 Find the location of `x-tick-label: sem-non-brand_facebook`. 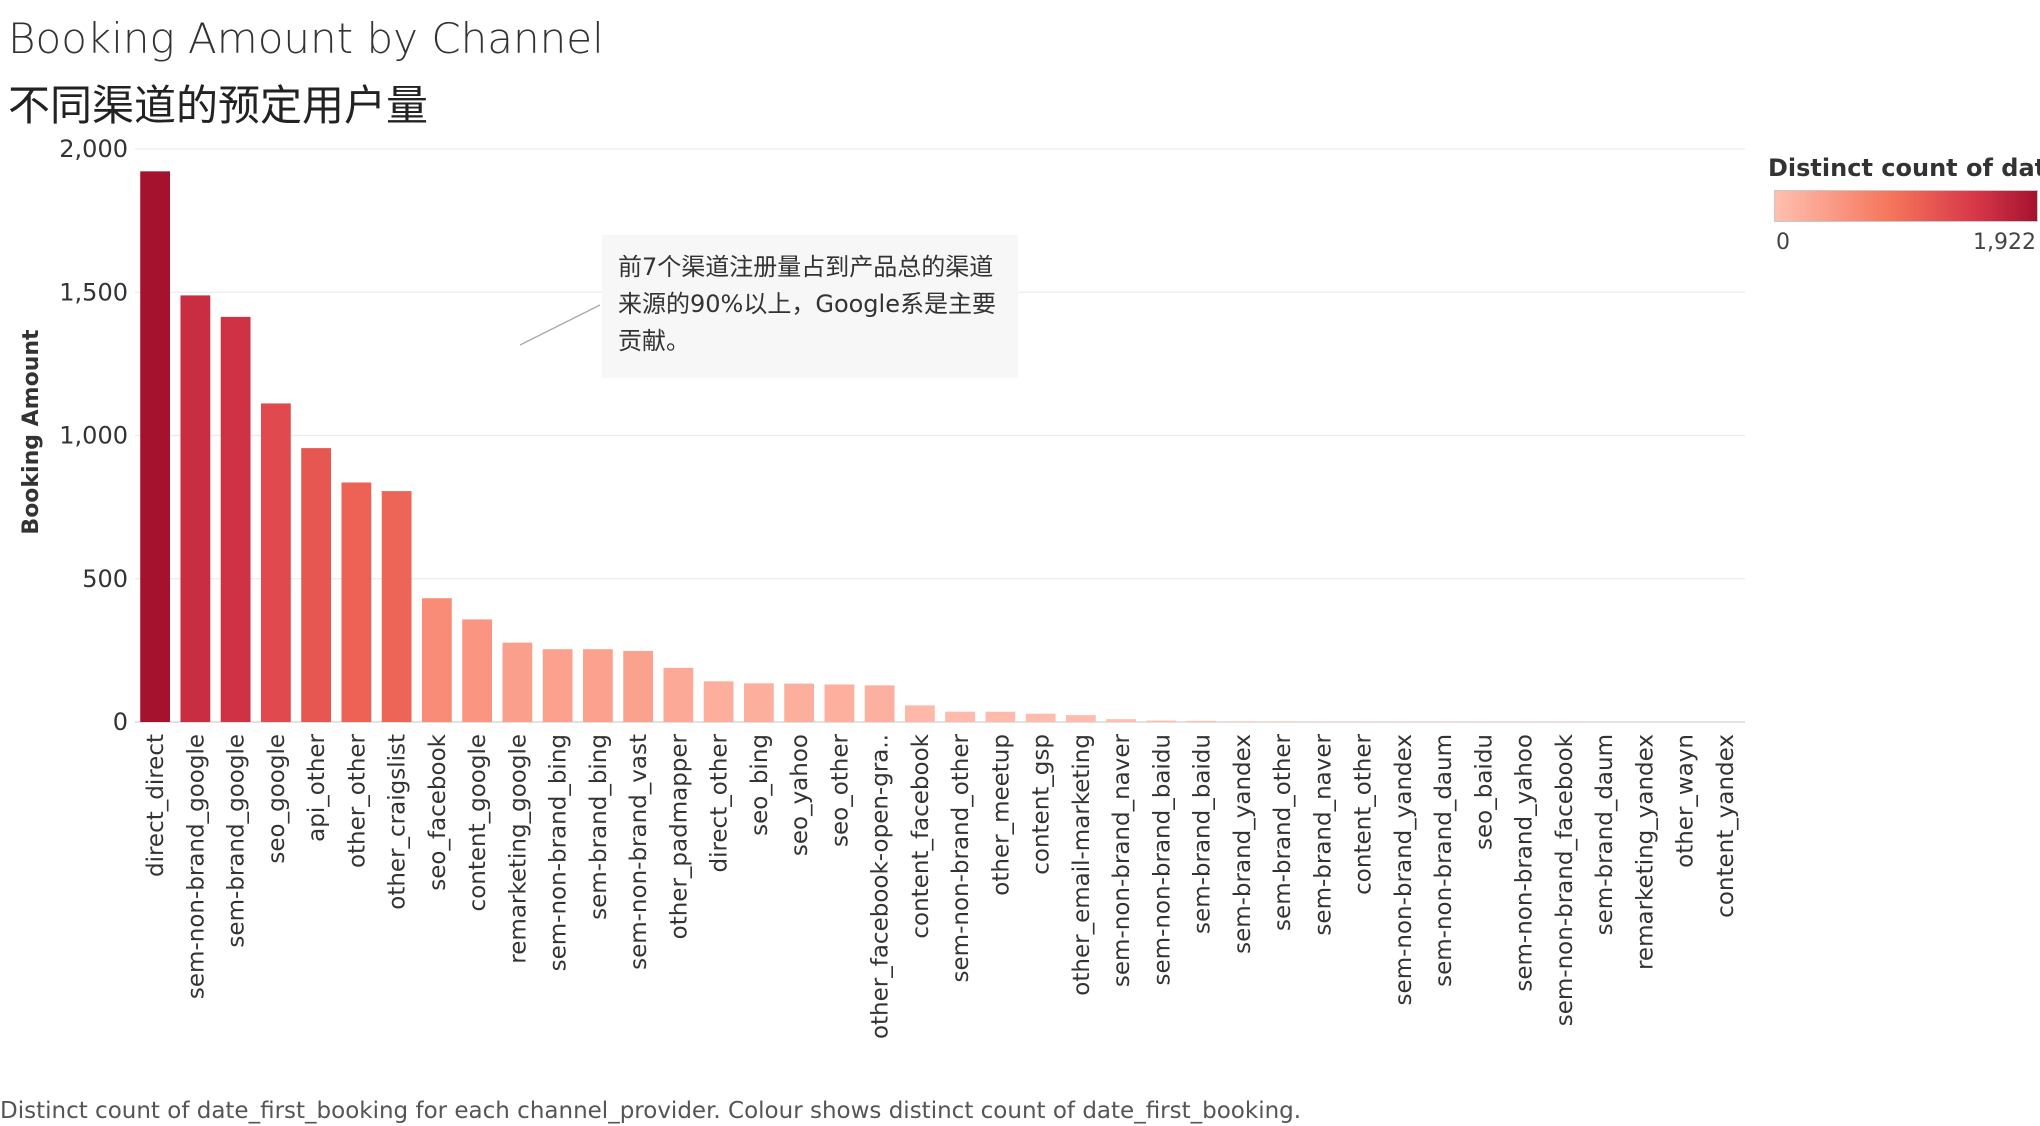

x-tick-label: sem-non-brand_facebook is located at coordinates (1565, 879).